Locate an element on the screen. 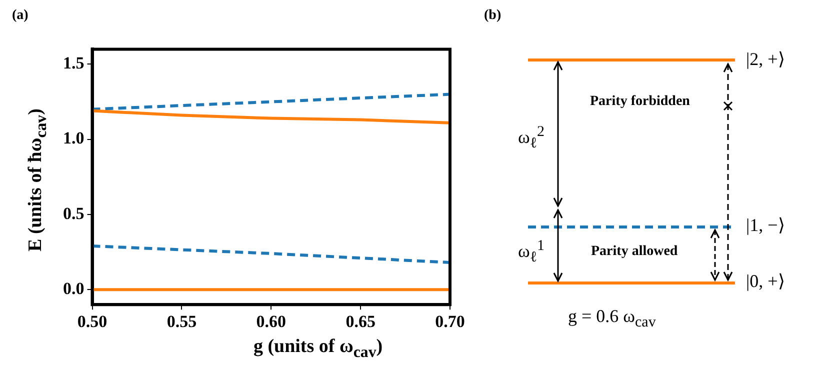 Image resolution: width=831 pixels, height=372 pixels. y-tick-label: 1.0 is located at coordinates (73, 138).